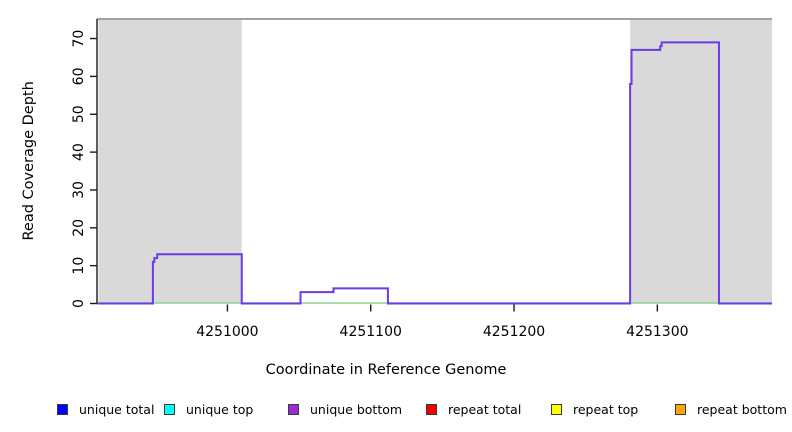 Image resolution: width=792 pixels, height=432 pixels. I want to click on legend-item-unique-top: unique top, so click(208, 409).